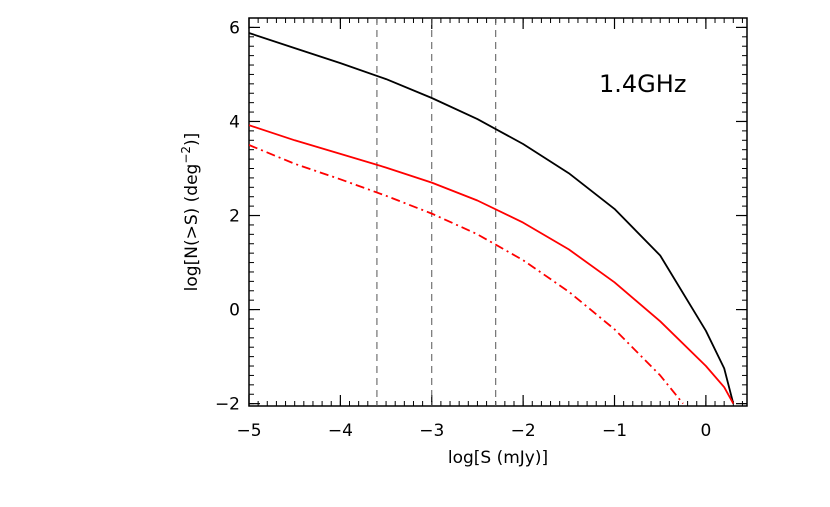  Describe the element at coordinates (436, 212) in the screenshot. I see `reference-lines` at that location.